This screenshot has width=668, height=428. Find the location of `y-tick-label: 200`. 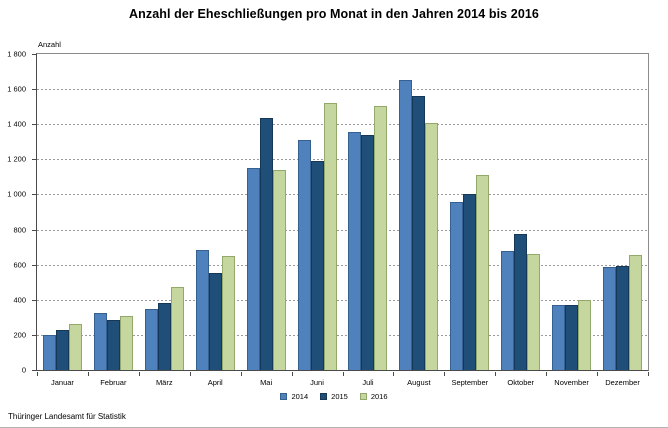

y-tick-label: 200 is located at coordinates (19, 335).